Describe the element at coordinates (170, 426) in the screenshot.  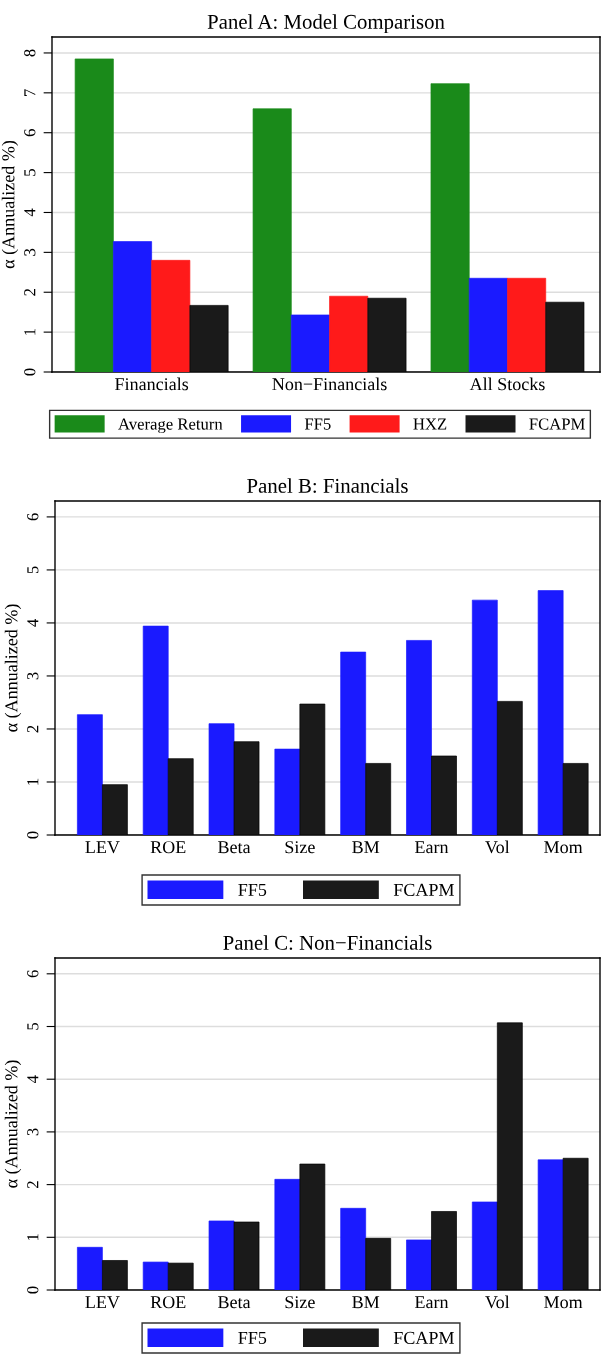
I see `legend-label: Average Return` at that location.